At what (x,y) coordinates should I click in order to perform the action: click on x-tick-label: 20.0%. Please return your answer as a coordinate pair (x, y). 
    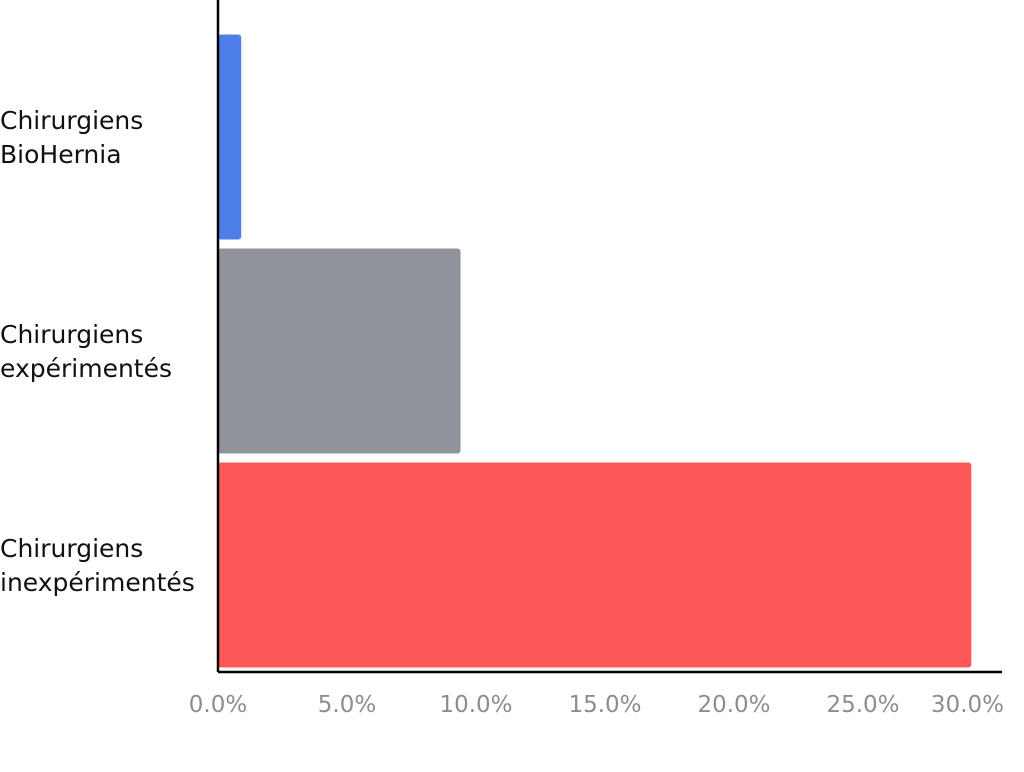
    Looking at the image, I should click on (733, 705).